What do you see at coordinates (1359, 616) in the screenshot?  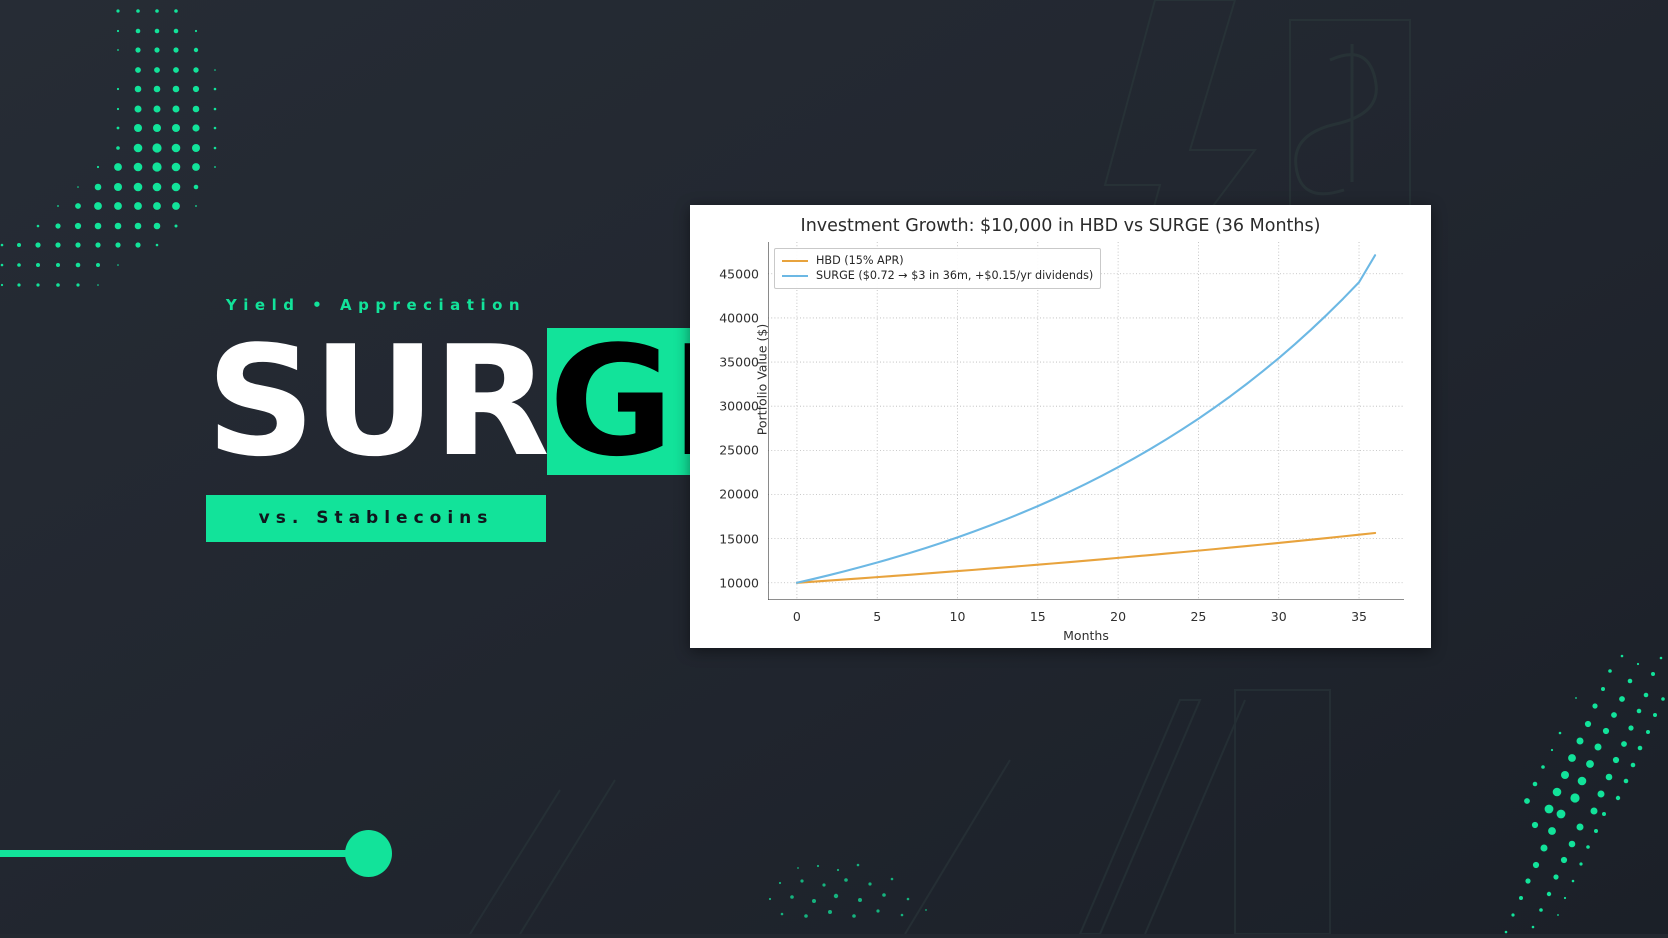 I see `x-tick-label: 35` at bounding box center [1359, 616].